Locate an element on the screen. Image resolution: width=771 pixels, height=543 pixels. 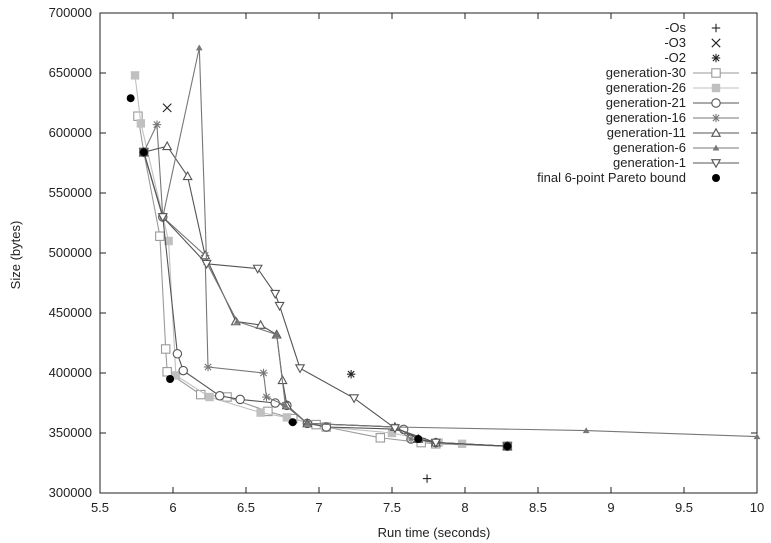
y-tick-label: 550000 is located at coordinates (70, 192).